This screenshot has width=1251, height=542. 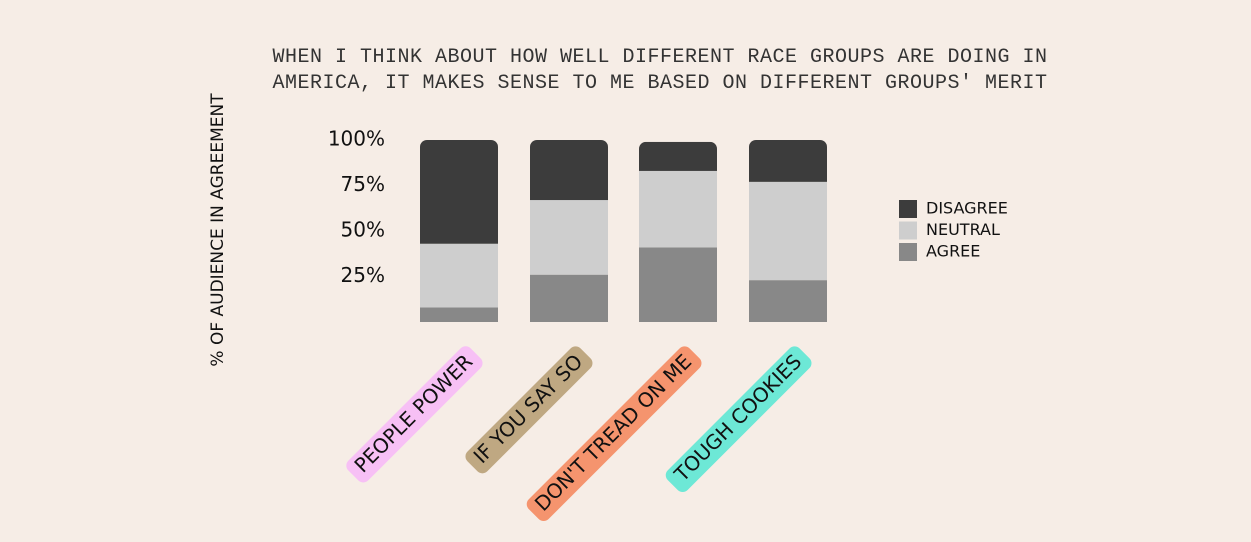 I want to click on legend-label: AGREE, so click(x=953, y=251).